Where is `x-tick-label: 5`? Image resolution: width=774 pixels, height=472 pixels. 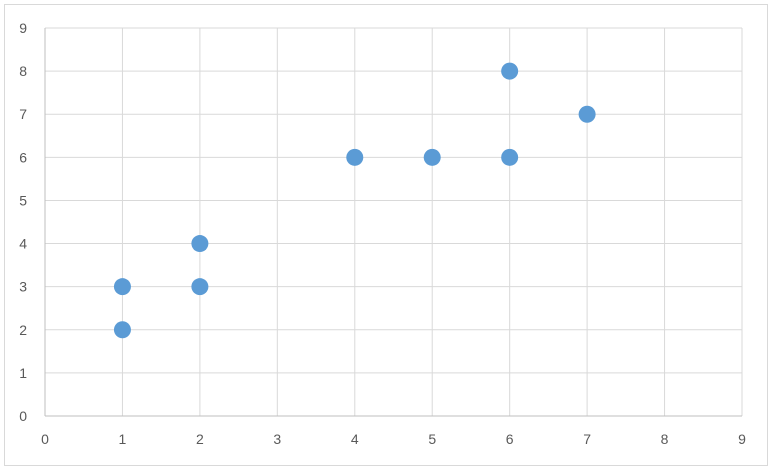 x-tick-label: 5 is located at coordinates (432, 439).